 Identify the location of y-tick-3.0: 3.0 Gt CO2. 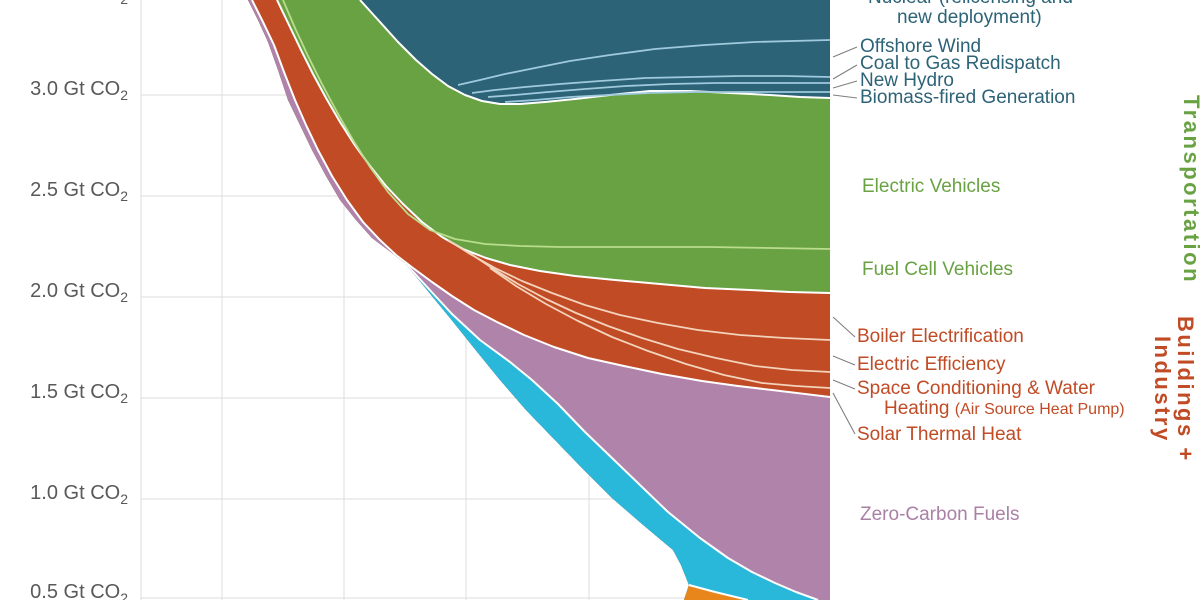
(79, 90).